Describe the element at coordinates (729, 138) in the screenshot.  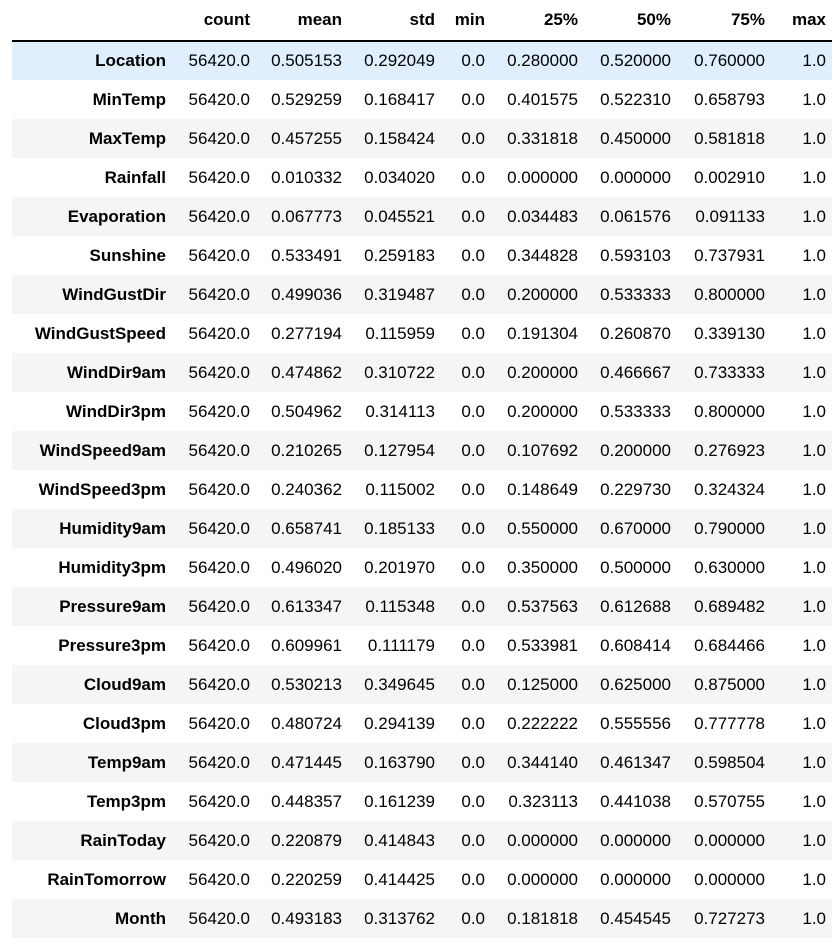
I see `cell-75pct: 0.581818` at that location.